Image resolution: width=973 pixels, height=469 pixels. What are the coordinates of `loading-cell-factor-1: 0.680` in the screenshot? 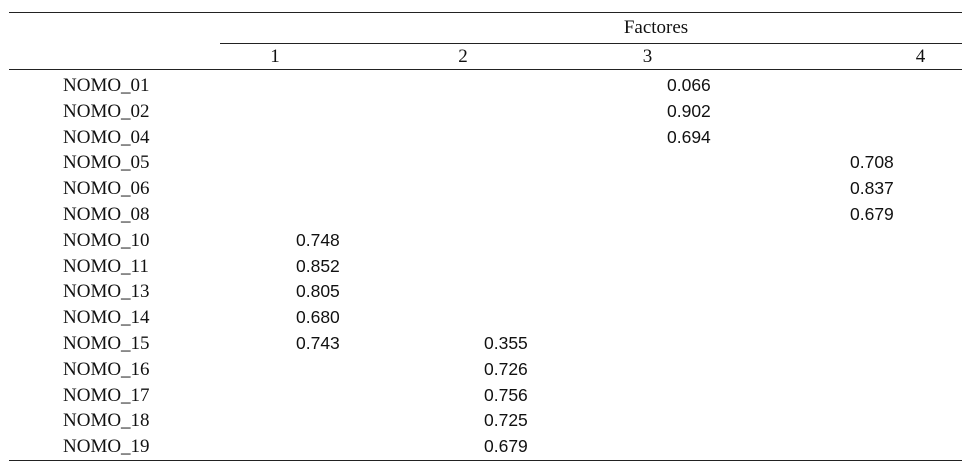 It's located at (318, 317).